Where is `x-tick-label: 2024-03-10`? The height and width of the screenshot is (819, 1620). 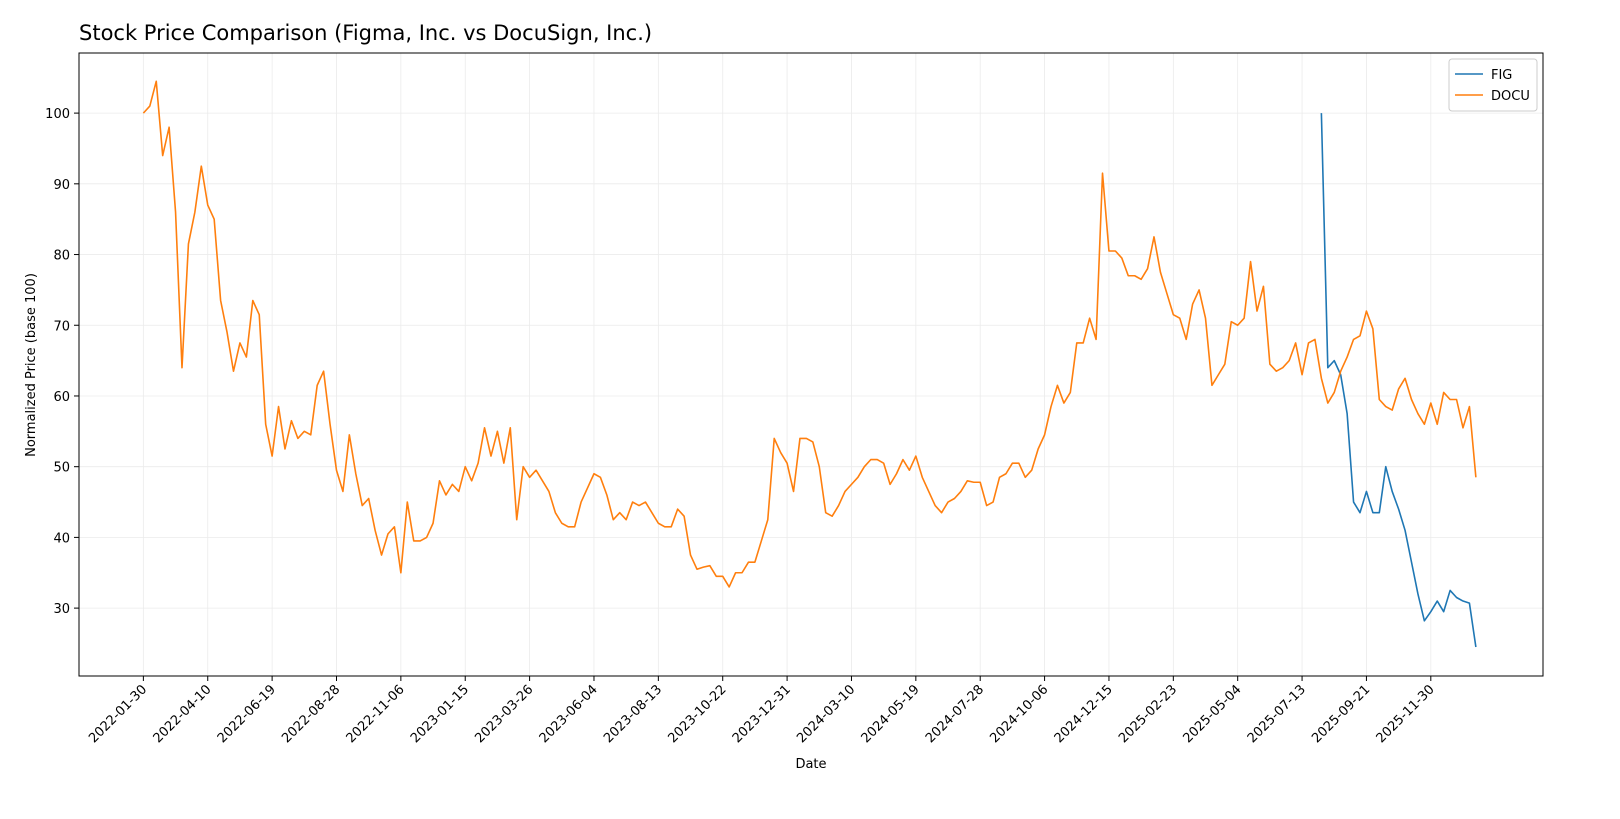
x-tick-label: 2024-03-10 is located at coordinates (826, 714).